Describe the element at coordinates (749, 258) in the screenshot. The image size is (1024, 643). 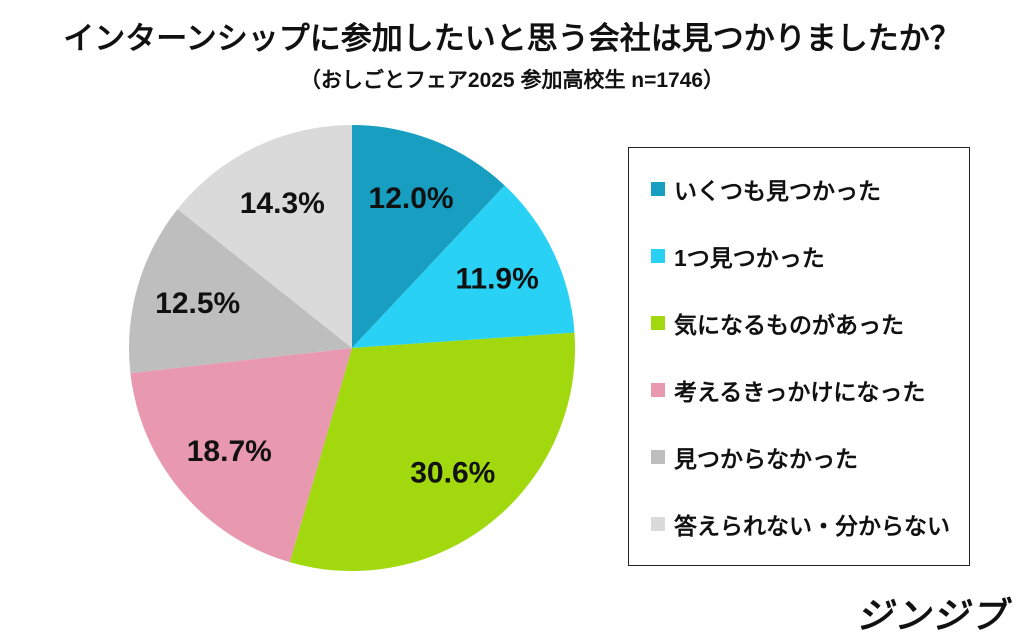
I see `legend-label: 1つ見つかった` at that location.